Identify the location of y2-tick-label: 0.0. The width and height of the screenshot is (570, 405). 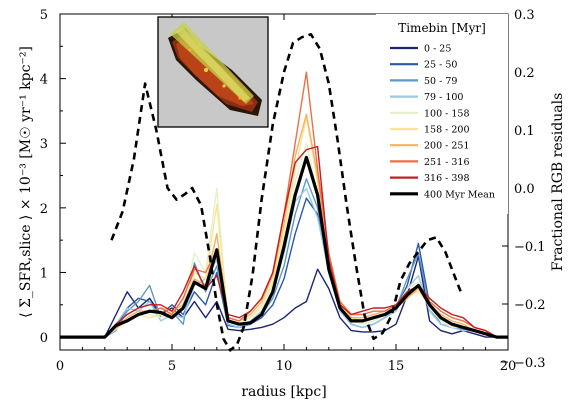
(524, 189).